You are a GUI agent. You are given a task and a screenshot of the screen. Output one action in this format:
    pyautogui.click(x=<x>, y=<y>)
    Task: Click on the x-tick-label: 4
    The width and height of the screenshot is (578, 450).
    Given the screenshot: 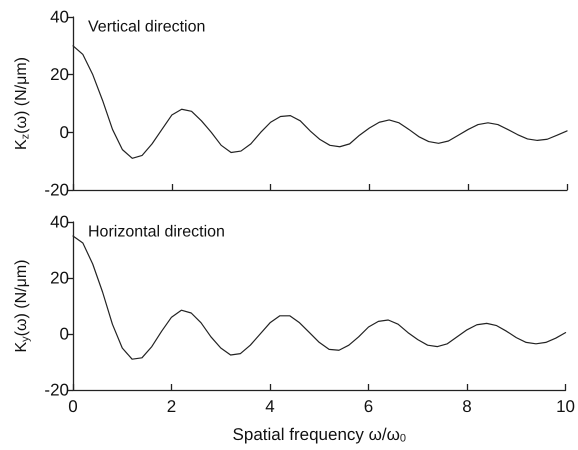 What is the action you would take?
    pyautogui.click(x=270, y=406)
    